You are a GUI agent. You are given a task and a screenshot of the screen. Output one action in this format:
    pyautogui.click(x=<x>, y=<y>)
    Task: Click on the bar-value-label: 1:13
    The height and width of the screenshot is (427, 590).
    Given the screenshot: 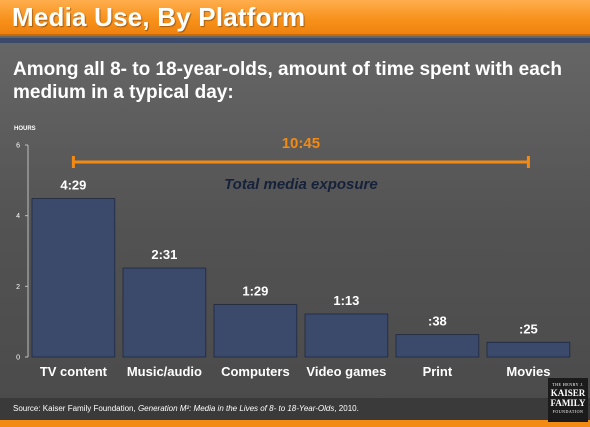 What is the action you would take?
    pyautogui.click(x=346, y=300)
    